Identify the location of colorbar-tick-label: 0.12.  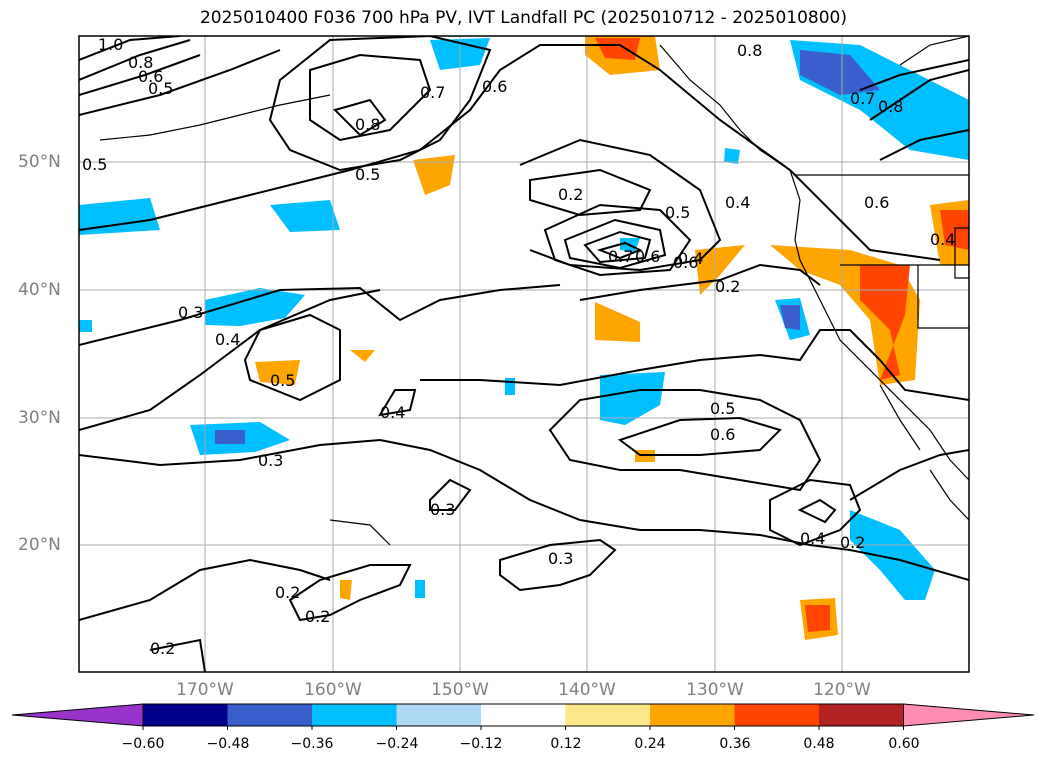
(566, 744).